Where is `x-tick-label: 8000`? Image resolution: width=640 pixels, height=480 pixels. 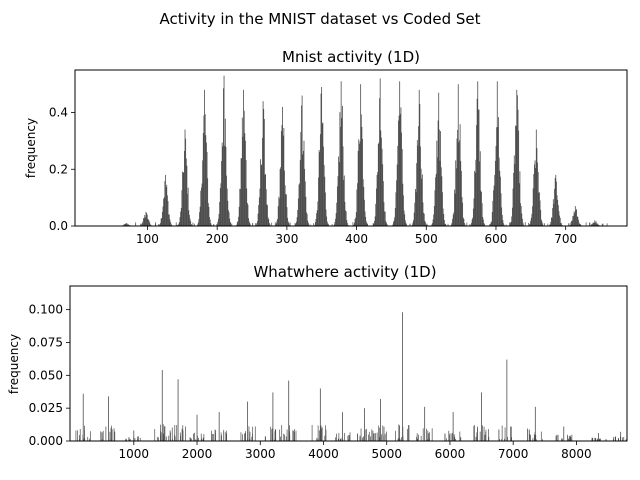
x-tick-label: 8000 is located at coordinates (576, 454).